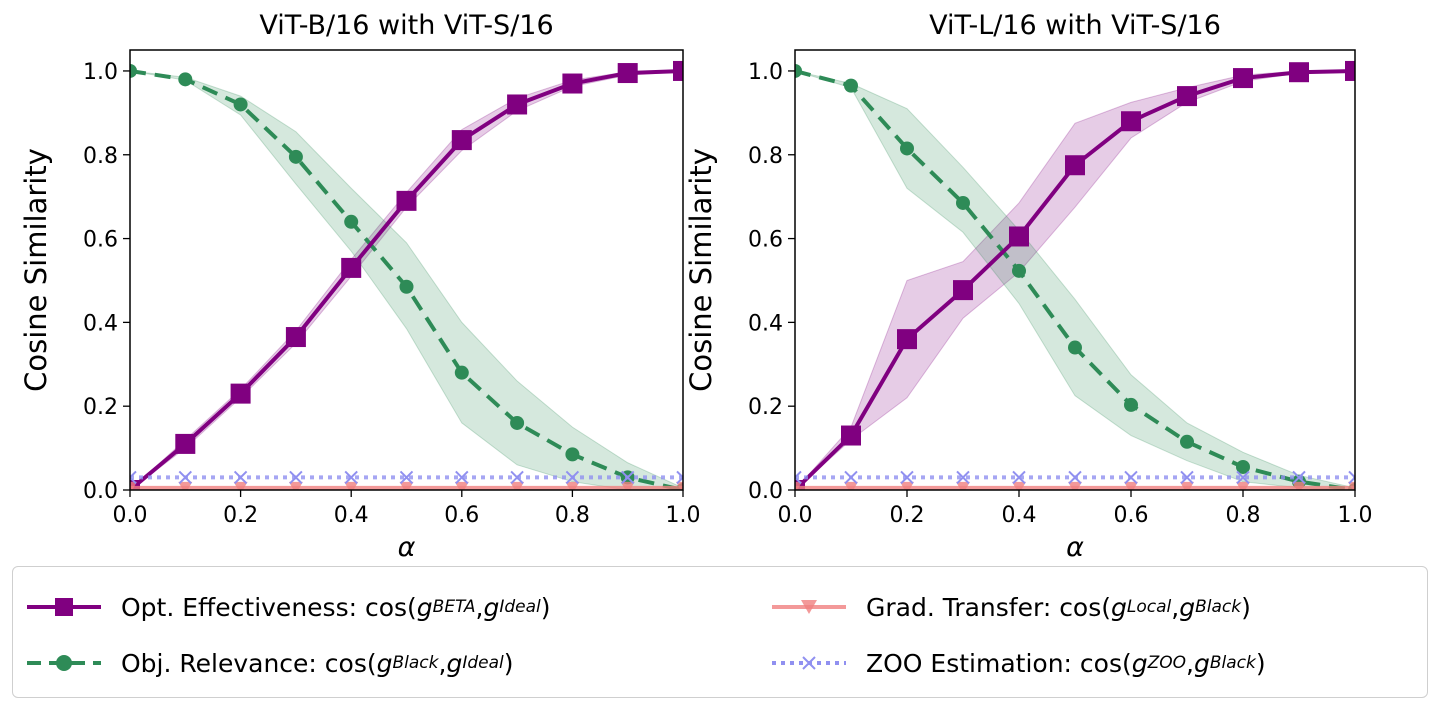  Describe the element at coordinates (1131, 515) in the screenshot. I see `x-tick-label: 0.6` at that location.